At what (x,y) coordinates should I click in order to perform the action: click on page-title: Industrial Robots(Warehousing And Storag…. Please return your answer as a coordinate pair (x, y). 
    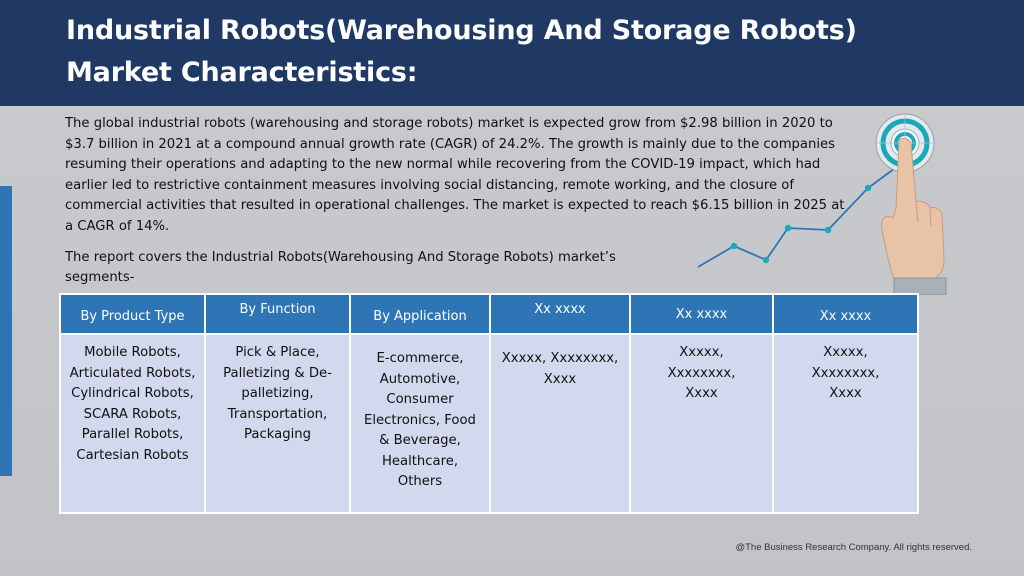
    Looking at the image, I should click on (461, 51).